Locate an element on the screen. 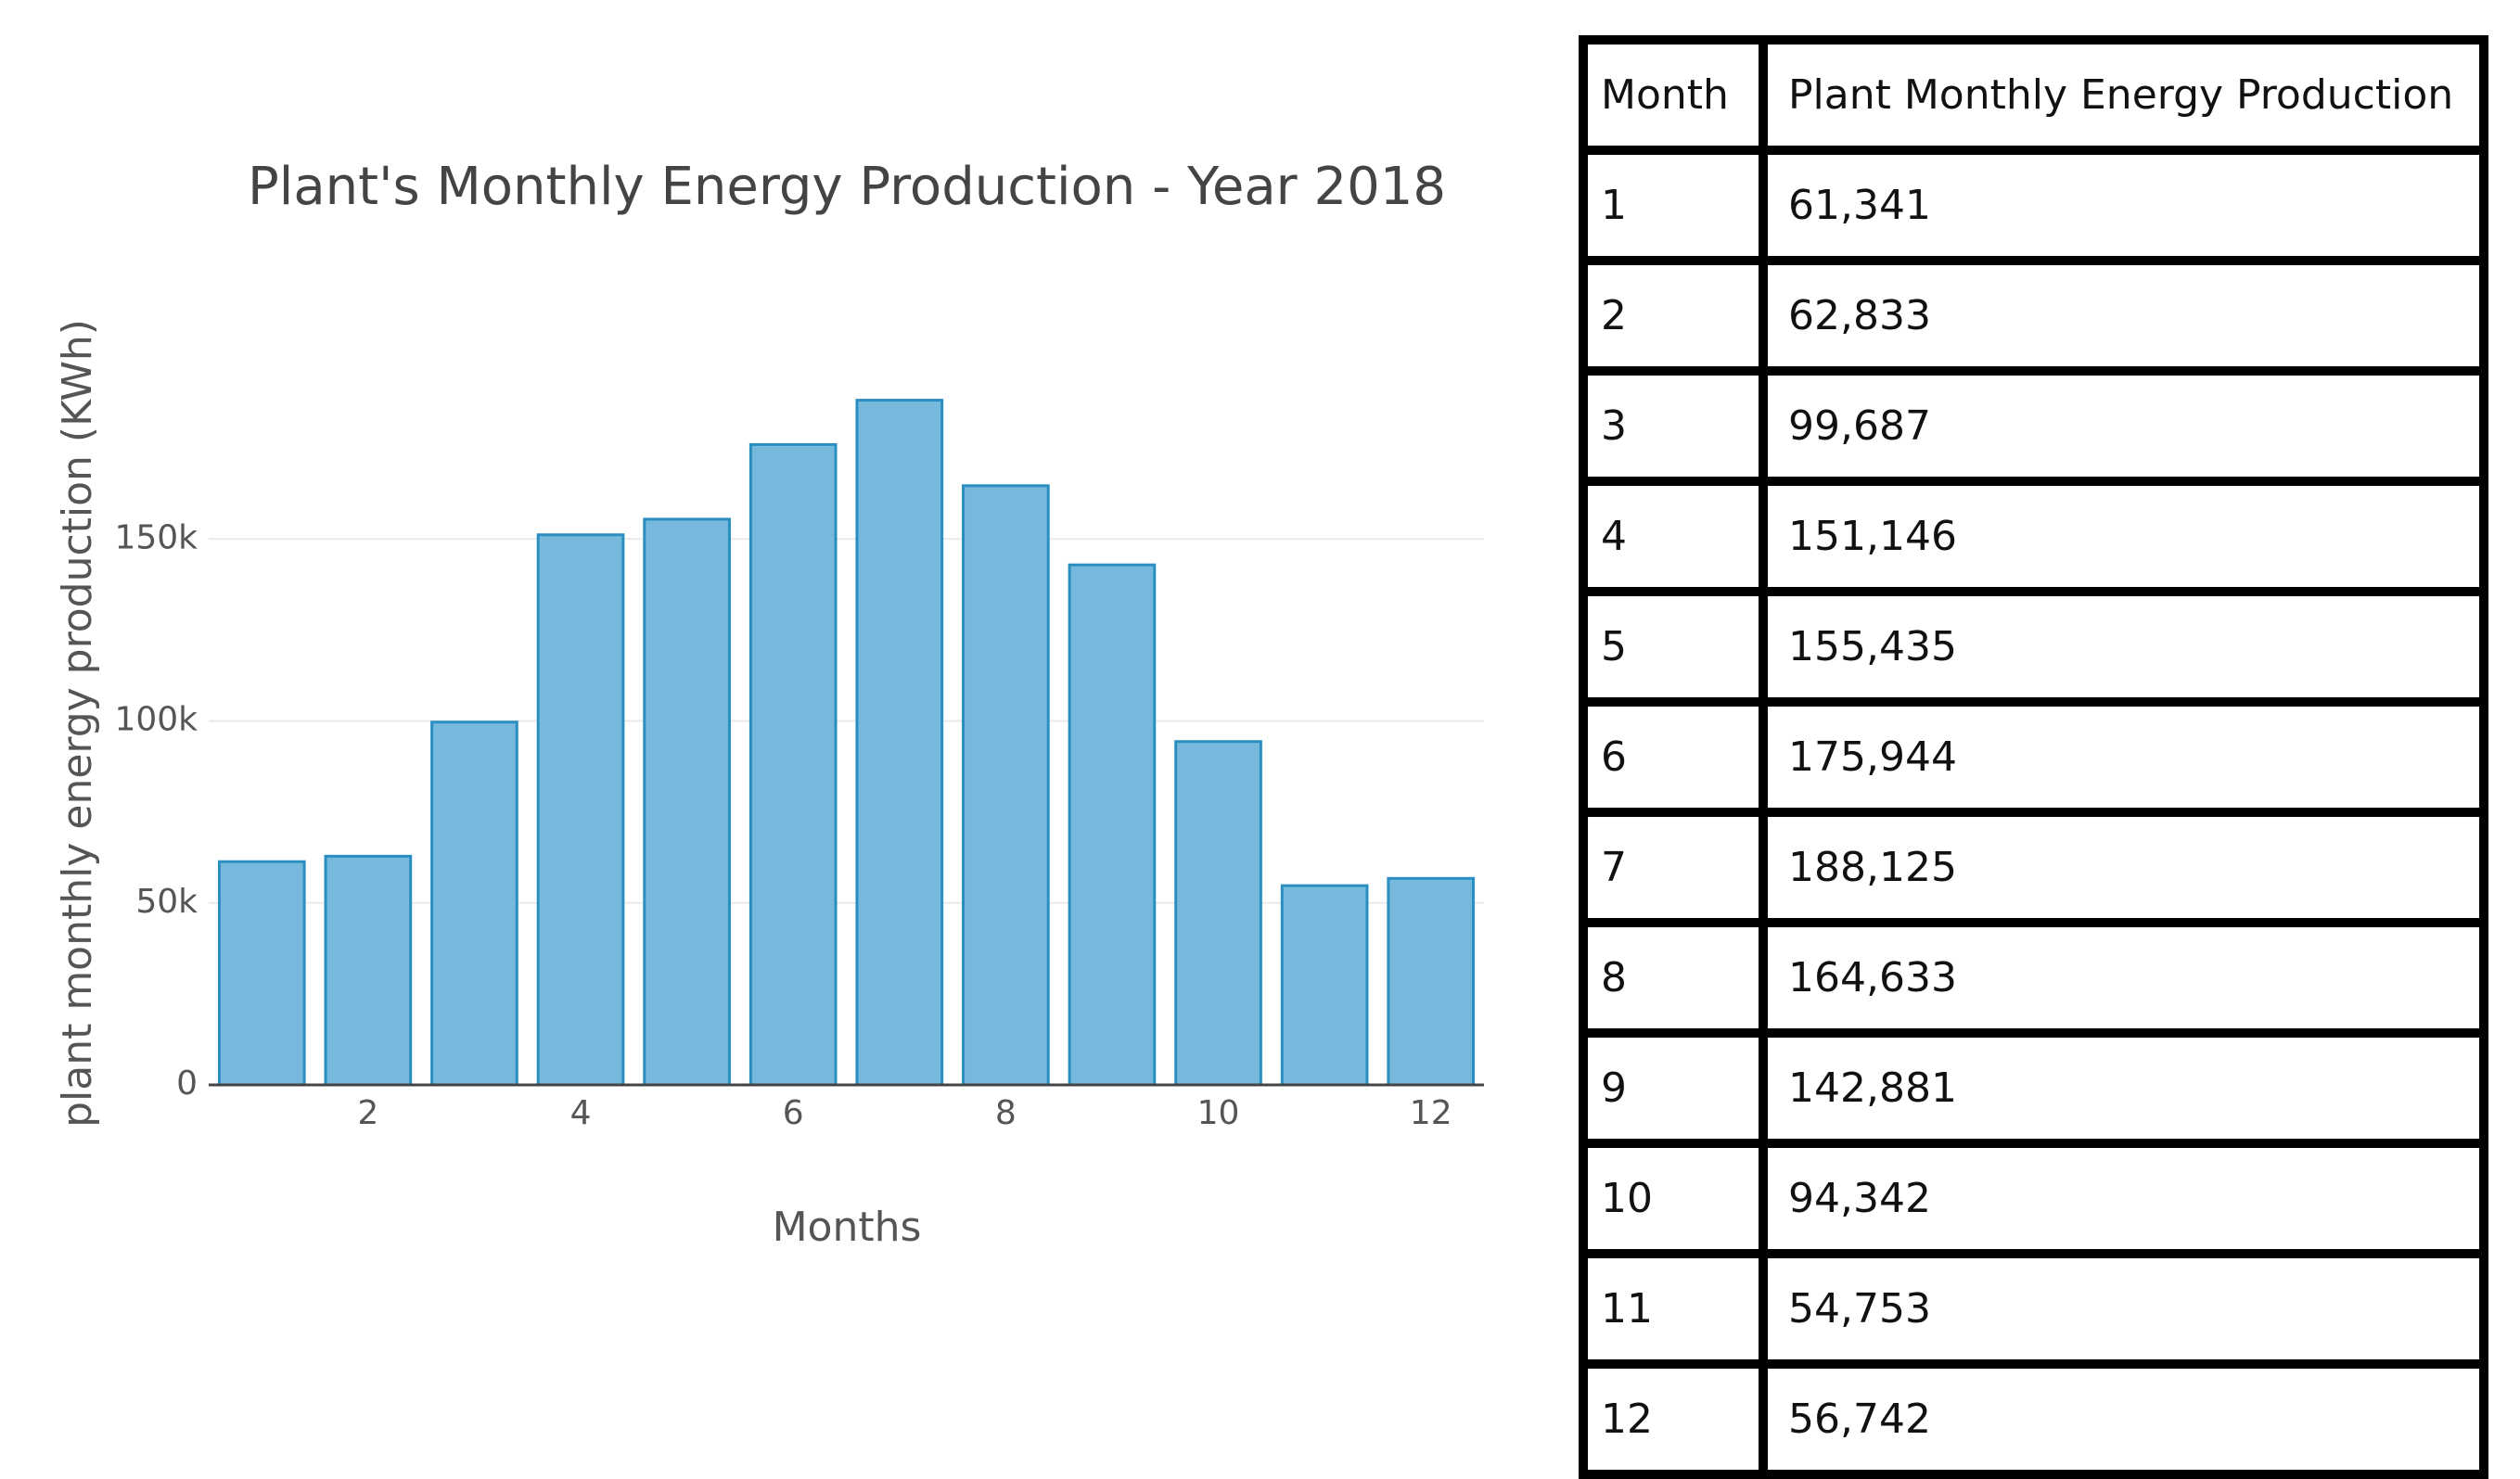  table-cell: 175,944 is located at coordinates (2123, 757).